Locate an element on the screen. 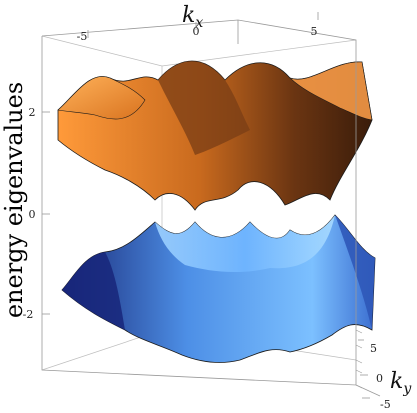 The image size is (417, 413). x-tick-label: 5 is located at coordinates (314, 31).